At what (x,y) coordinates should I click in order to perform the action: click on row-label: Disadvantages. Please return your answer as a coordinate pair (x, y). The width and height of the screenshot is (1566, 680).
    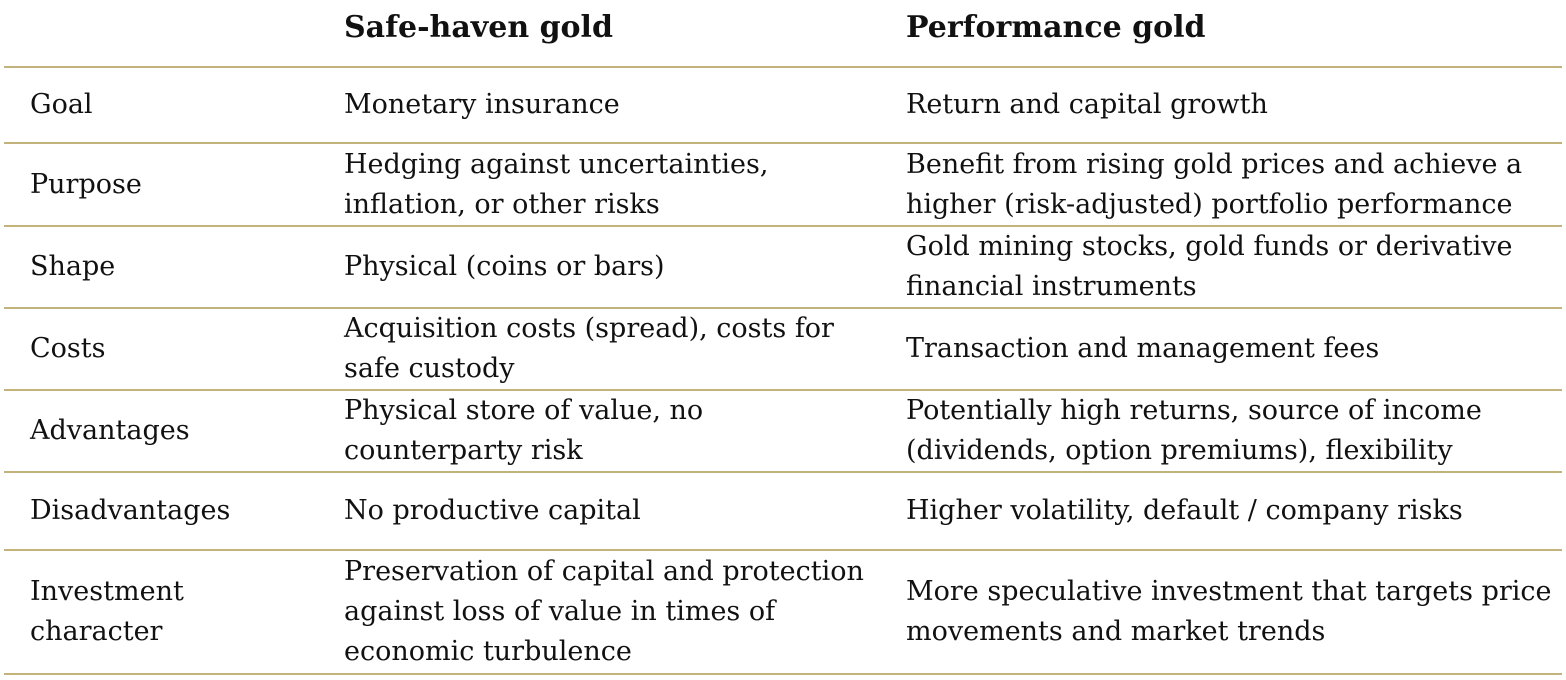
    Looking at the image, I should click on (130, 510).